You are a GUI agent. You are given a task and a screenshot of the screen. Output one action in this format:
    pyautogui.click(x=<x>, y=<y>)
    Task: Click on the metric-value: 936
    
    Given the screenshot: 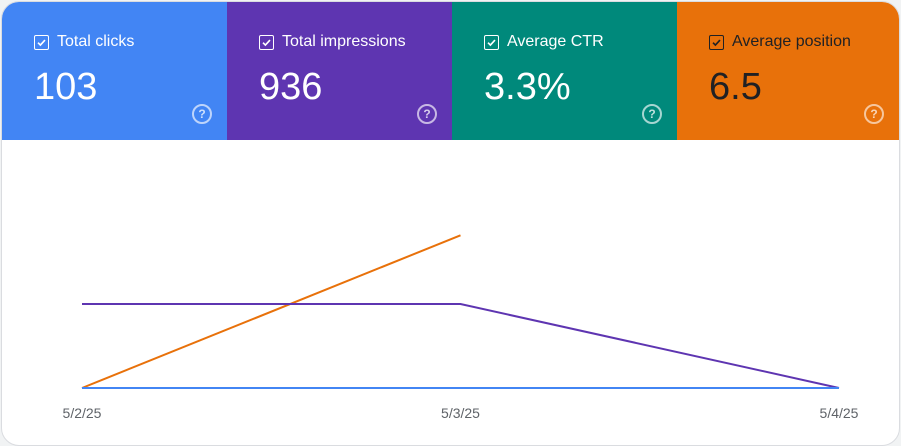 What is the action you would take?
    pyautogui.click(x=291, y=87)
    